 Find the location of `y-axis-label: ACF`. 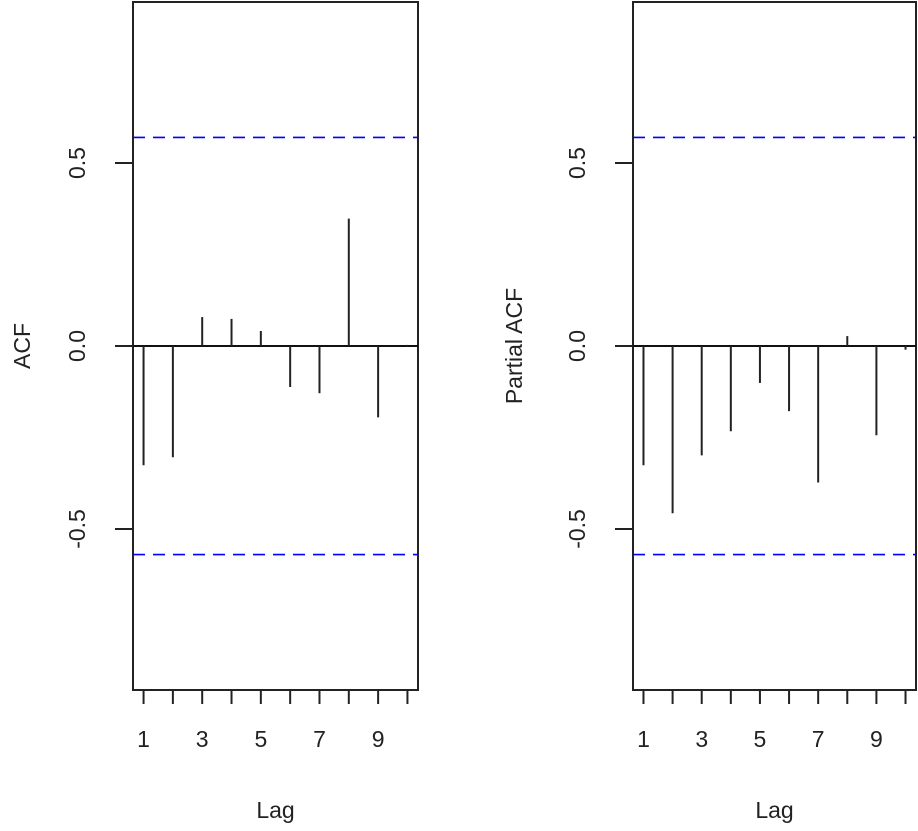

y-axis-label: ACF is located at coordinates (22, 346).